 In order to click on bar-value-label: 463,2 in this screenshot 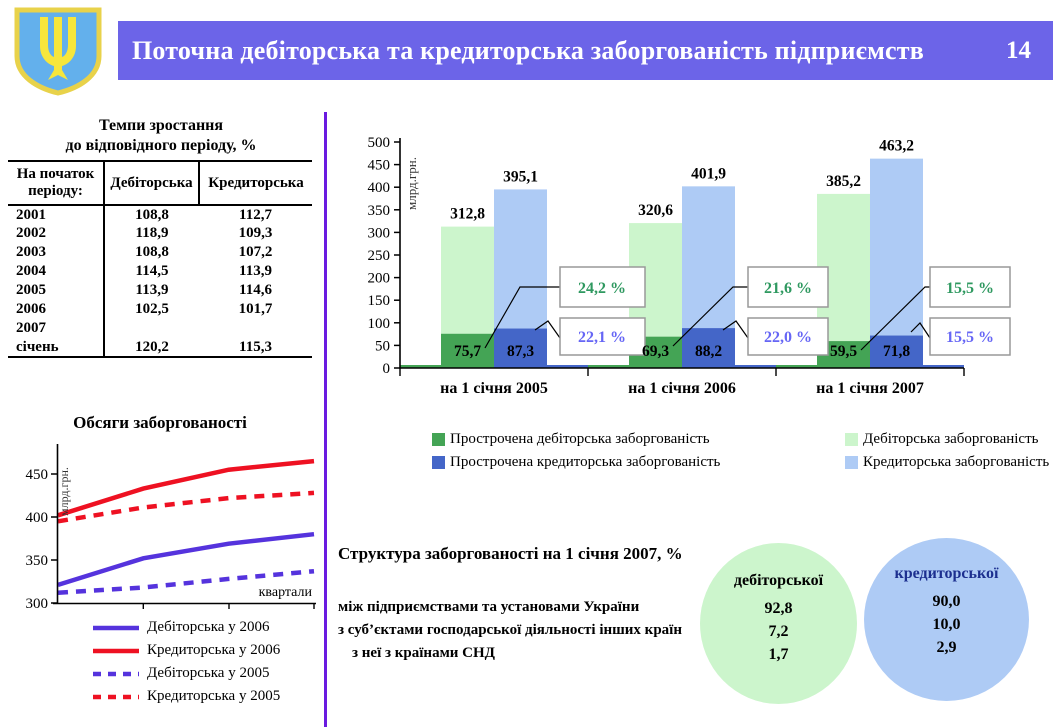, I will do `click(896, 146)`.